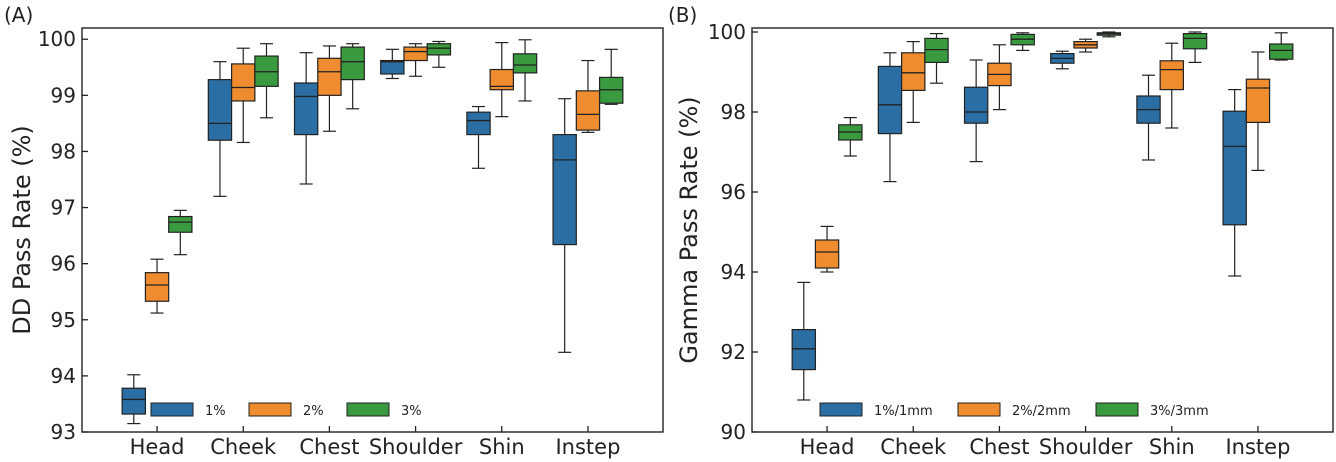  What do you see at coordinates (682, 15) in the screenshot?
I see `panel-label: (B)` at bounding box center [682, 15].